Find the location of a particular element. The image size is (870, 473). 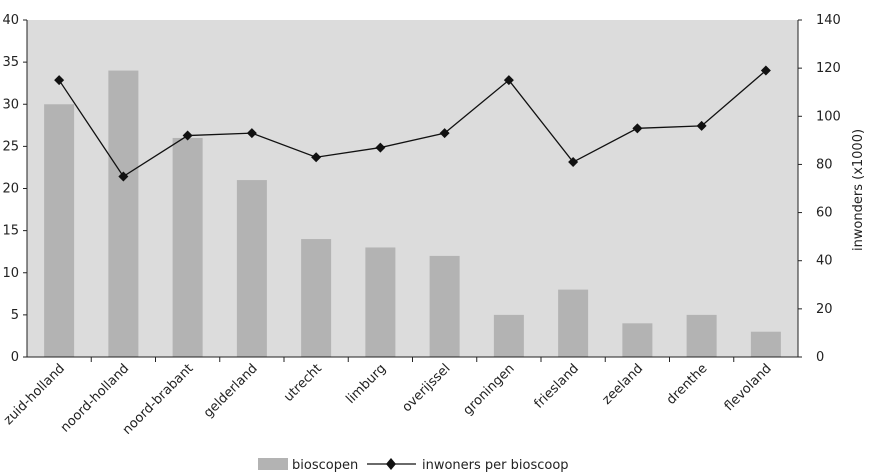

left-tick-label: 15 is located at coordinates (10, 231).